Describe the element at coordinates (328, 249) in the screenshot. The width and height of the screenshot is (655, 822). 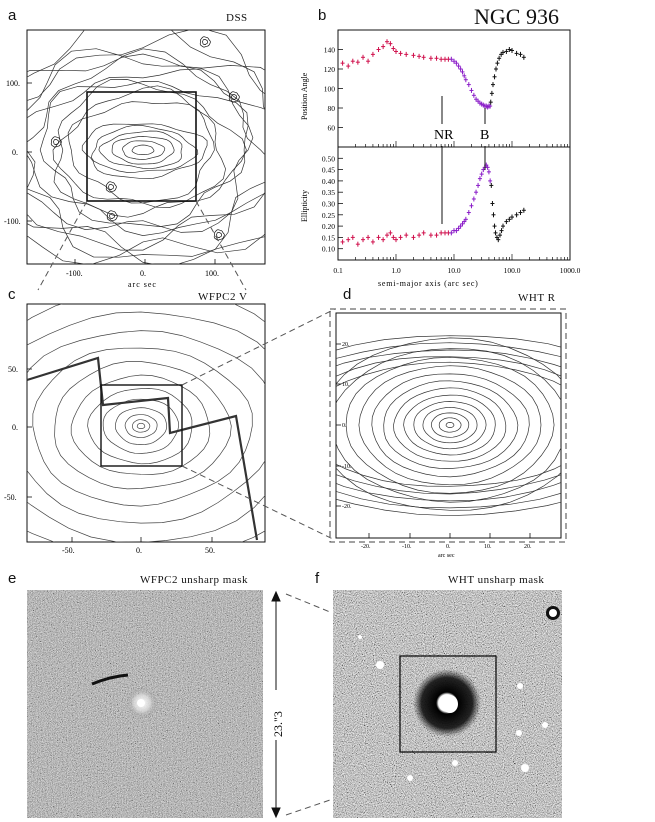
I see `ytick-label: 0.10` at that location.